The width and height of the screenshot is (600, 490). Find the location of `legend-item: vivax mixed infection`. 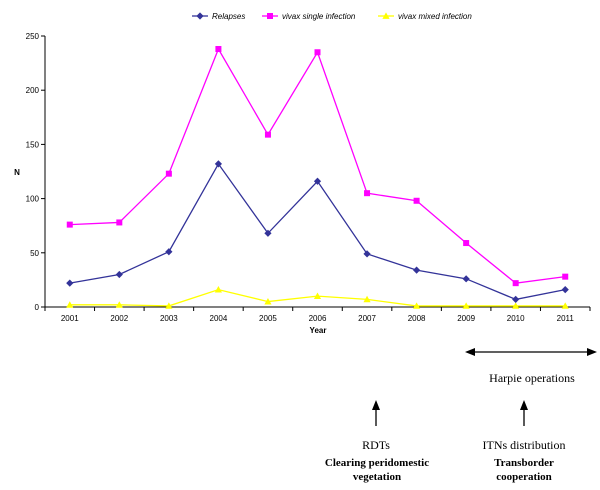

legend-item: vivax mixed infection is located at coordinates (425, 16).